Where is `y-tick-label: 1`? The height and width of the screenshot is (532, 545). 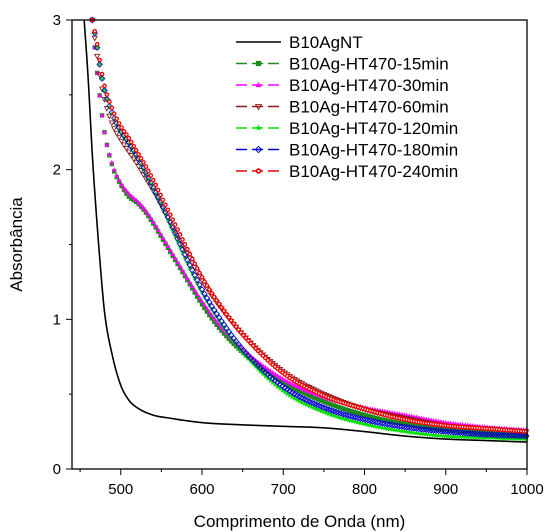 y-tick-label: 1 is located at coordinates (57, 319).